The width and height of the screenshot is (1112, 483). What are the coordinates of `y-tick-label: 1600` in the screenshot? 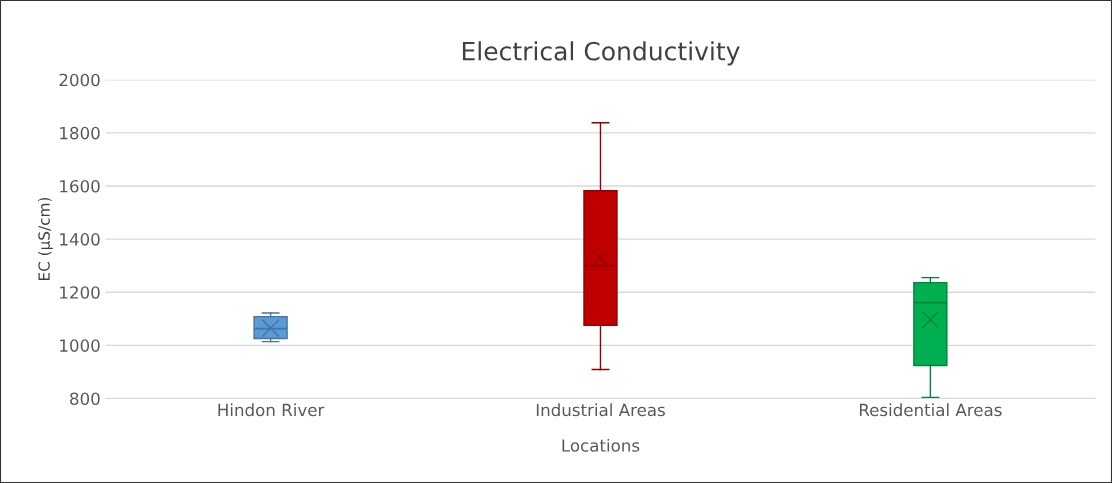 It's located at (80, 186).